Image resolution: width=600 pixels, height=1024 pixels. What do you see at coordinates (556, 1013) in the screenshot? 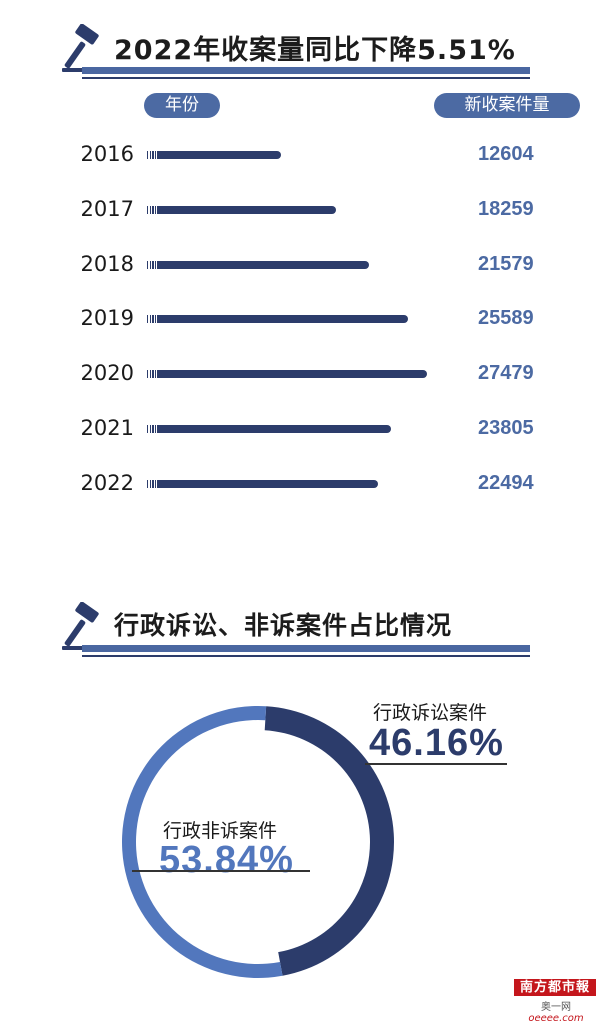
I see `site-logo: 奥一网 oeeee.com` at bounding box center [556, 1013].